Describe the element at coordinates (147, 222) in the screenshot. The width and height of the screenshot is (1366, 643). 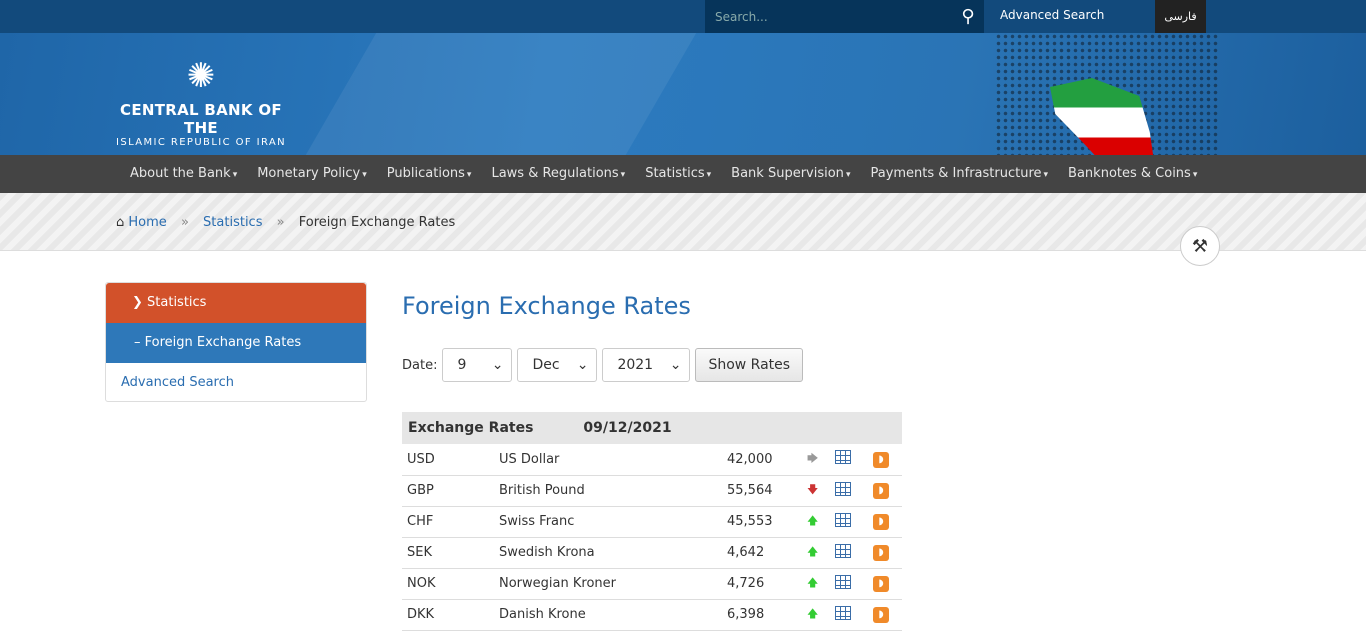
I see `breadcrumb-home: Home` at that location.